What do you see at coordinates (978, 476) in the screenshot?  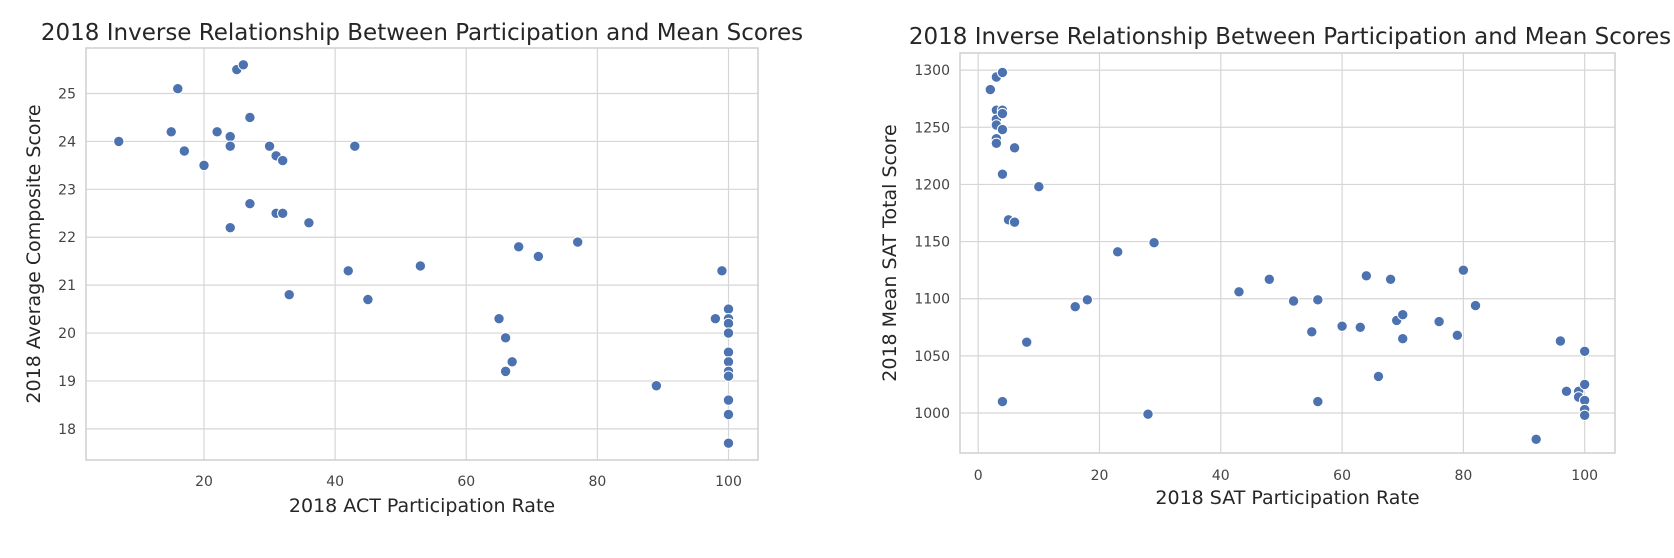 I see `x-tick-label: 0` at bounding box center [978, 476].